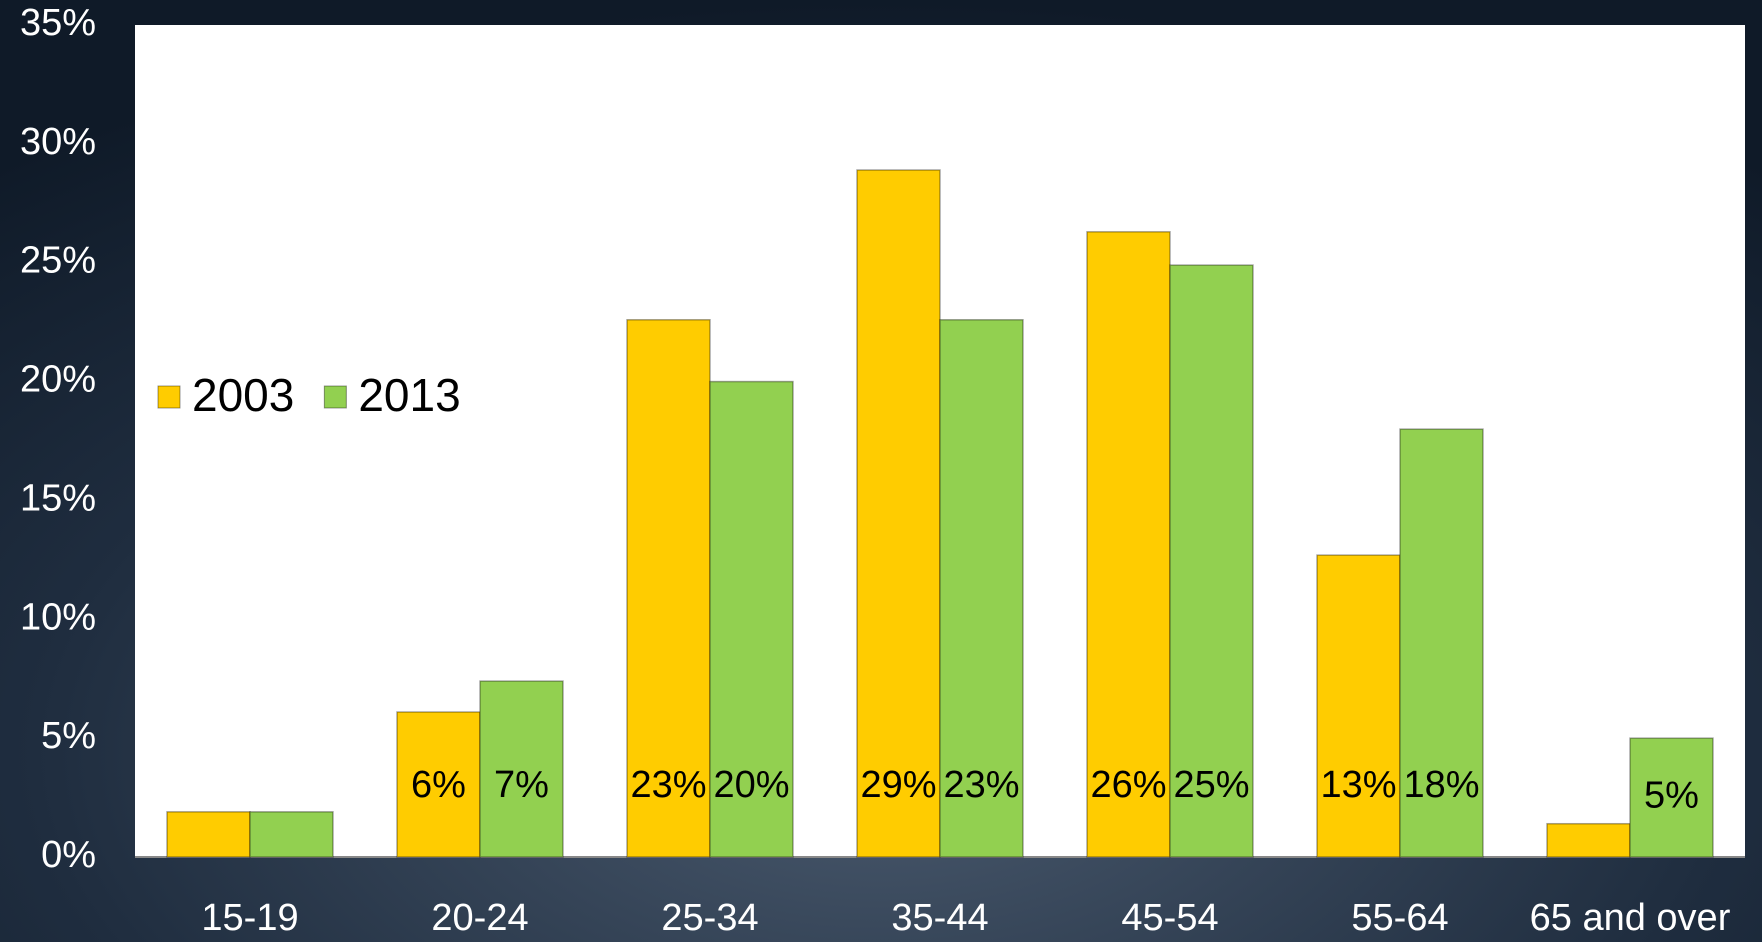 This screenshot has width=1762, height=942. What do you see at coordinates (521, 785) in the screenshot?
I see `data-label: 7%` at bounding box center [521, 785].